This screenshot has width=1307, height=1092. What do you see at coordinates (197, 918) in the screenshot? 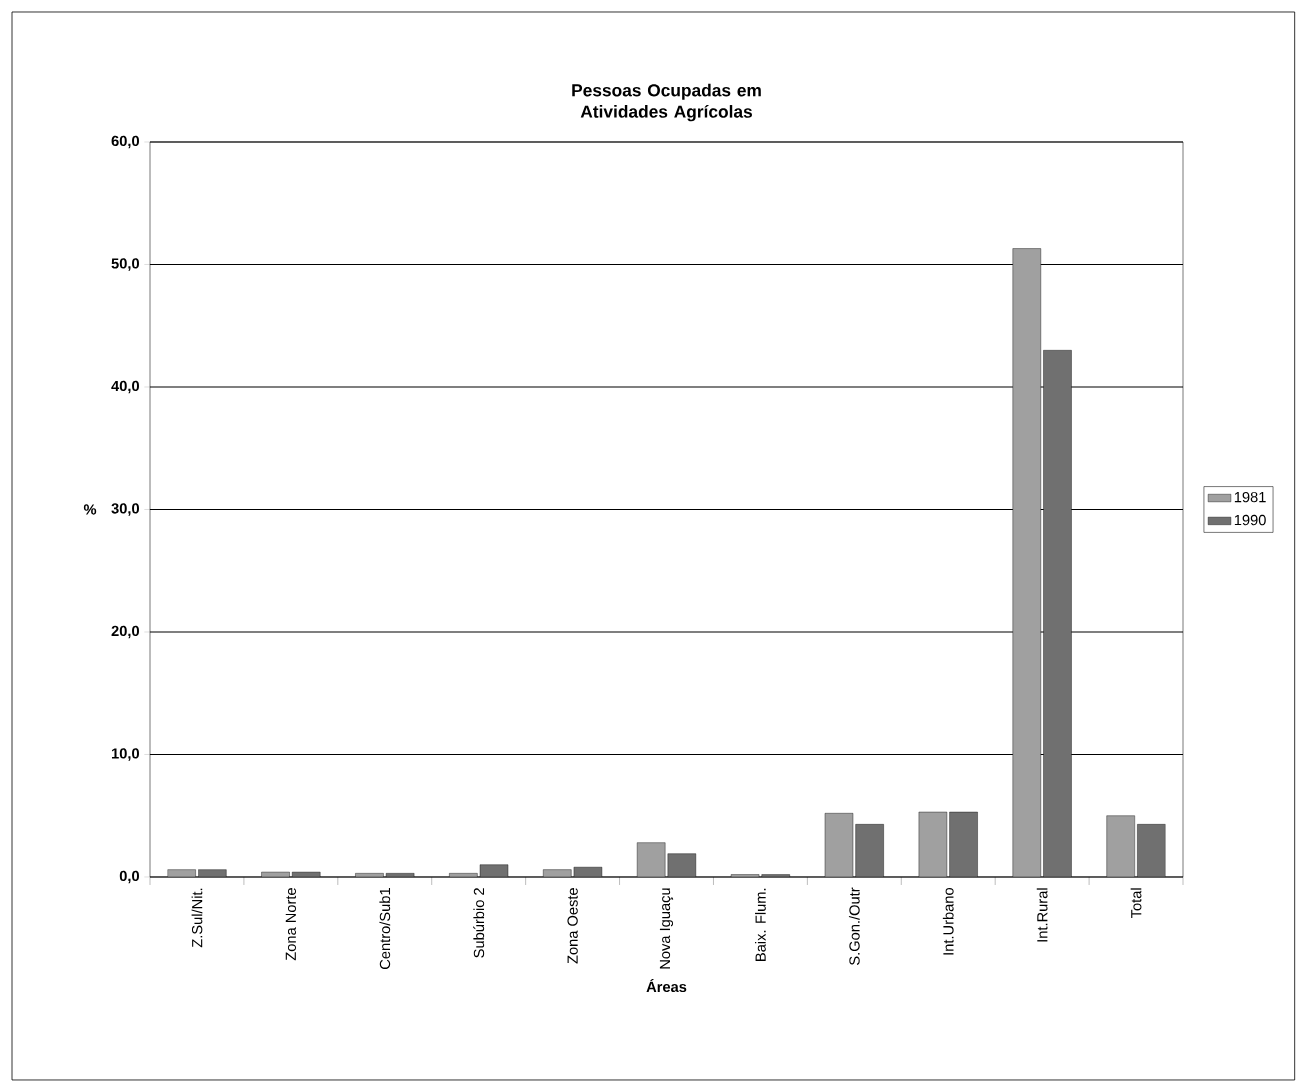
I see `x-tick-label: Z.Sul/Nit.` at bounding box center [197, 918].